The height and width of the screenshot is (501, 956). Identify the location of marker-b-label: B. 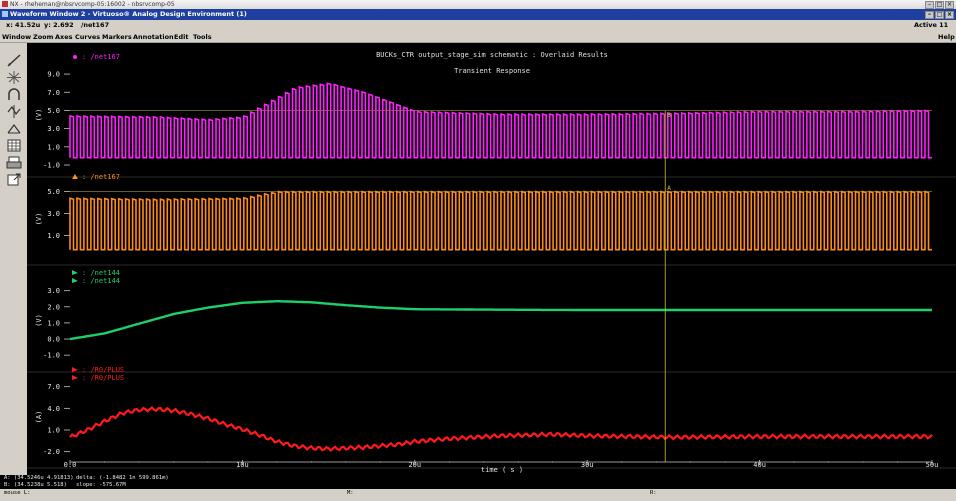
(669, 115).